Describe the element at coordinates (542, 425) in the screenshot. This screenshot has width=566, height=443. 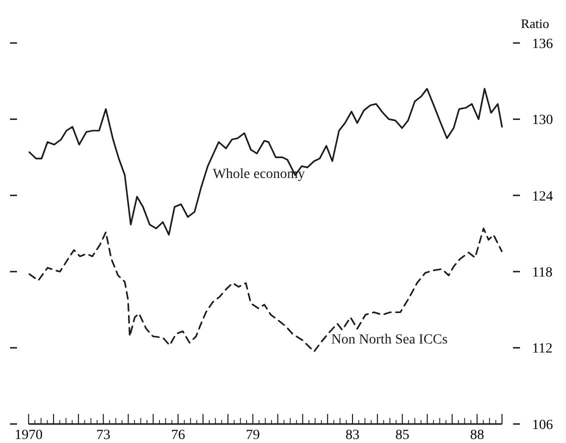
I see `y-tick-label: 106` at that location.